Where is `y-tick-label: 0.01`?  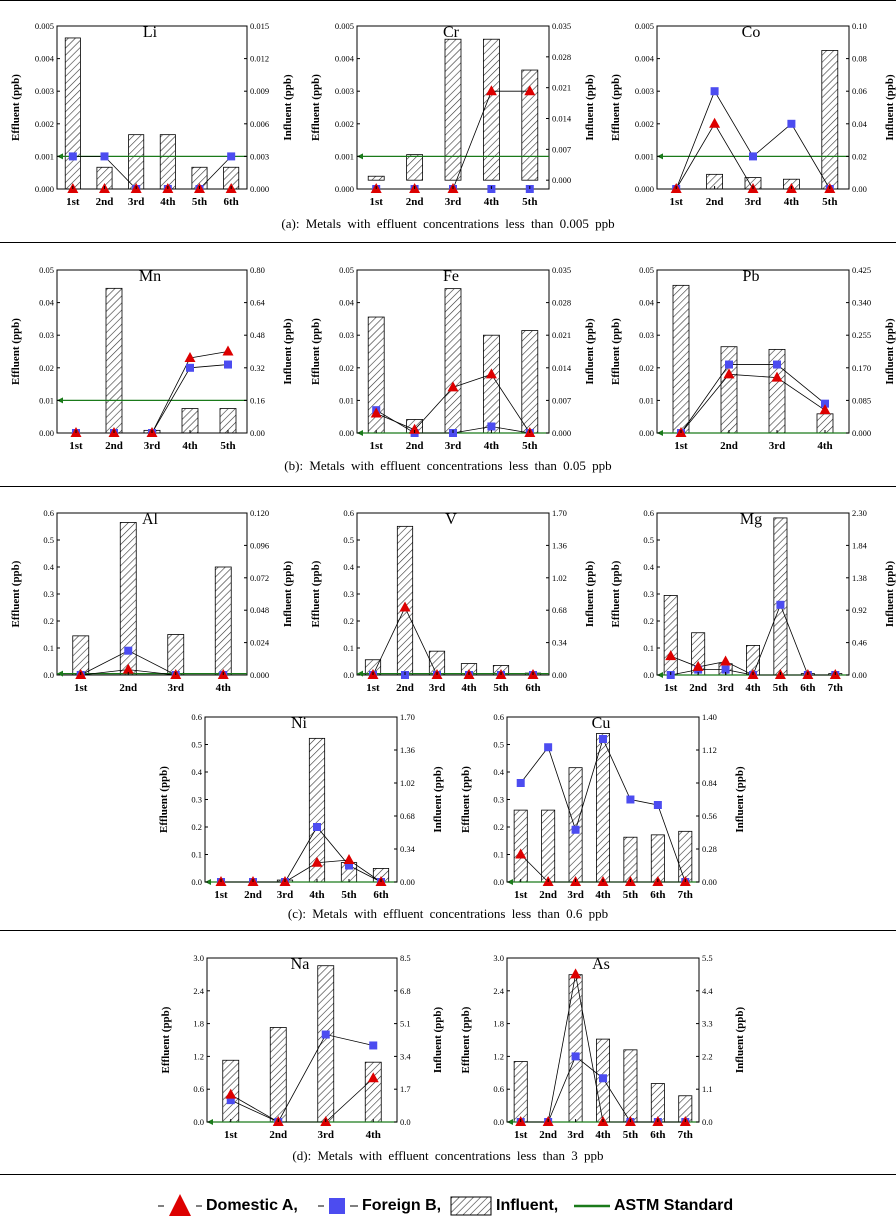
y-tick-label: 0.01 is located at coordinates (646, 400).